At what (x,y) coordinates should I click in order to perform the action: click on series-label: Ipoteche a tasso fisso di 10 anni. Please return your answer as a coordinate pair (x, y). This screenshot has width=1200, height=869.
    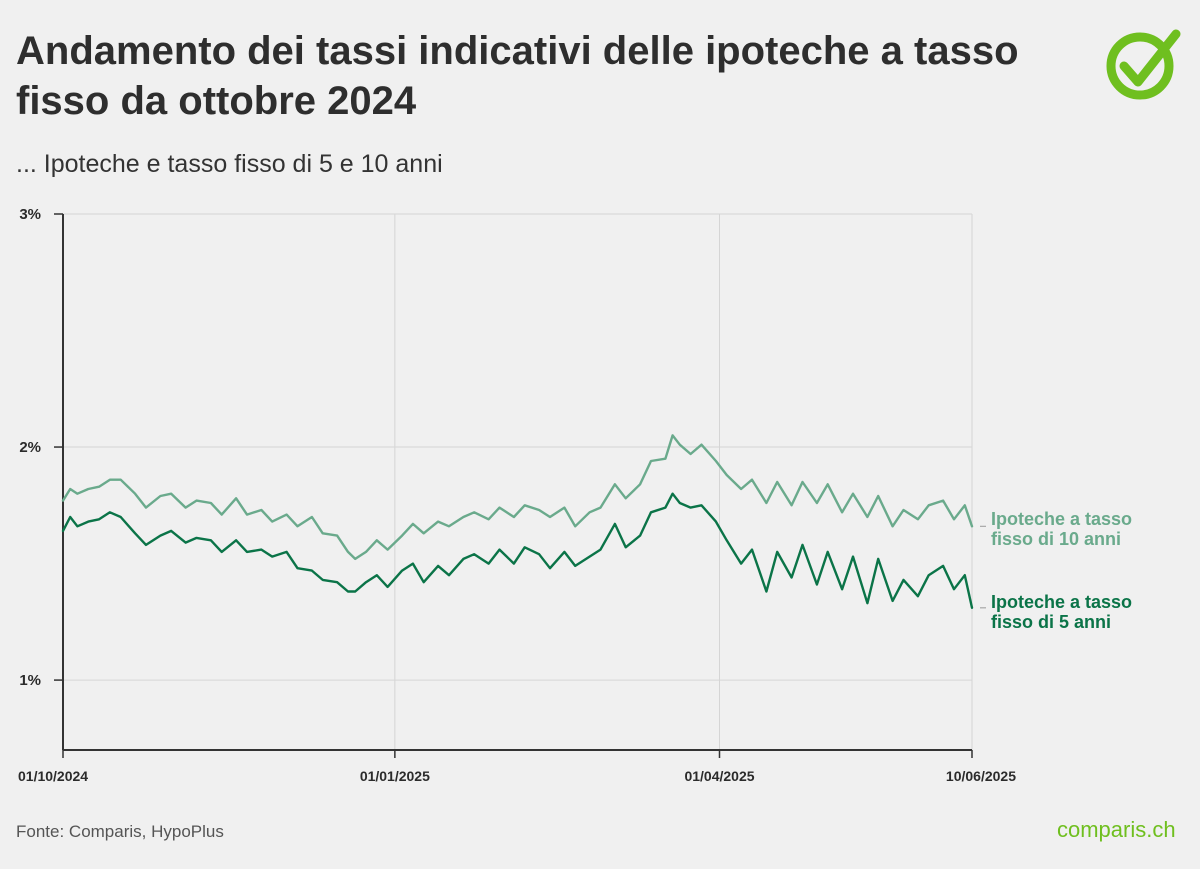
    Looking at the image, I should click on (1061, 529).